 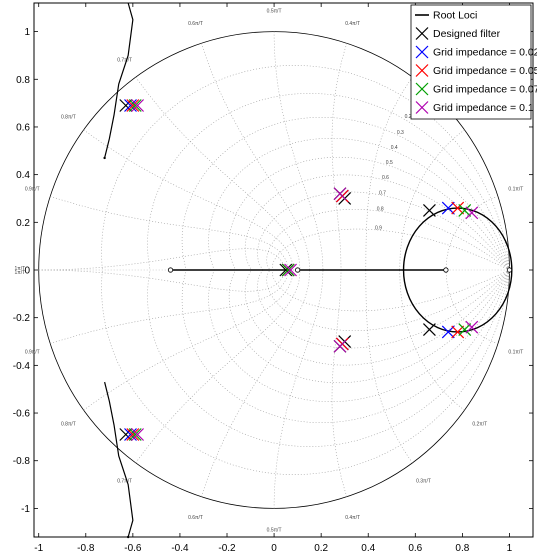 I want to click on damping-label: 0.9, so click(x=378, y=229).